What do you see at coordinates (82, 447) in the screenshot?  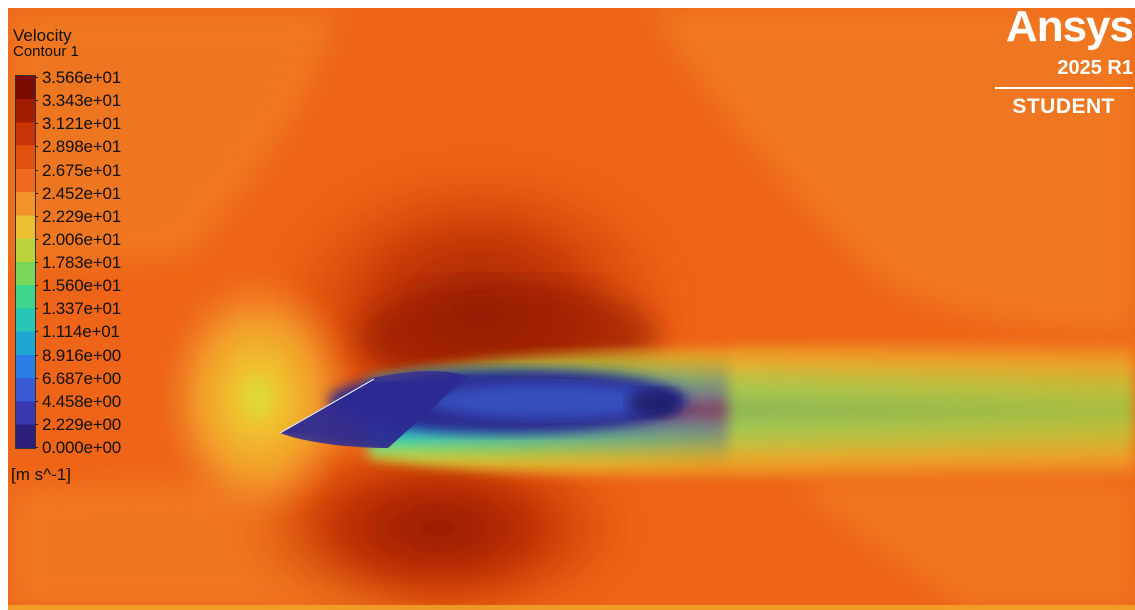 I see `colorbar-tick-label: 0.000e+00` at bounding box center [82, 447].